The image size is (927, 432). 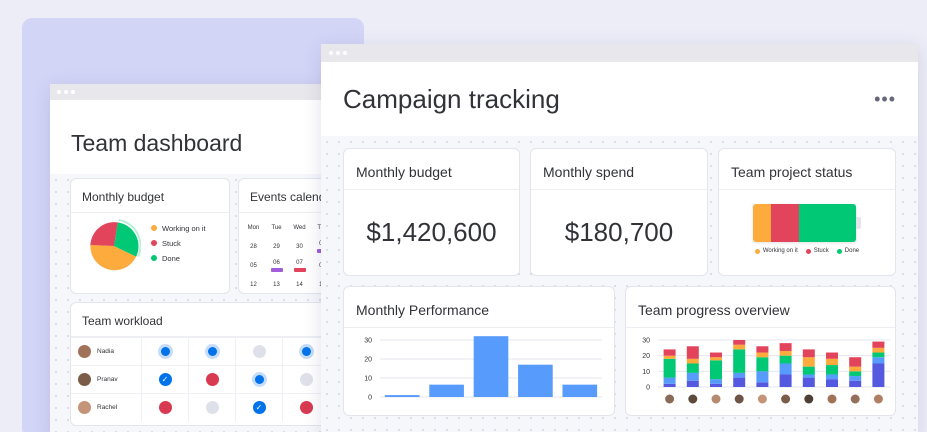 What do you see at coordinates (253, 246) in the screenshot?
I see `calendar-date: 28` at bounding box center [253, 246].